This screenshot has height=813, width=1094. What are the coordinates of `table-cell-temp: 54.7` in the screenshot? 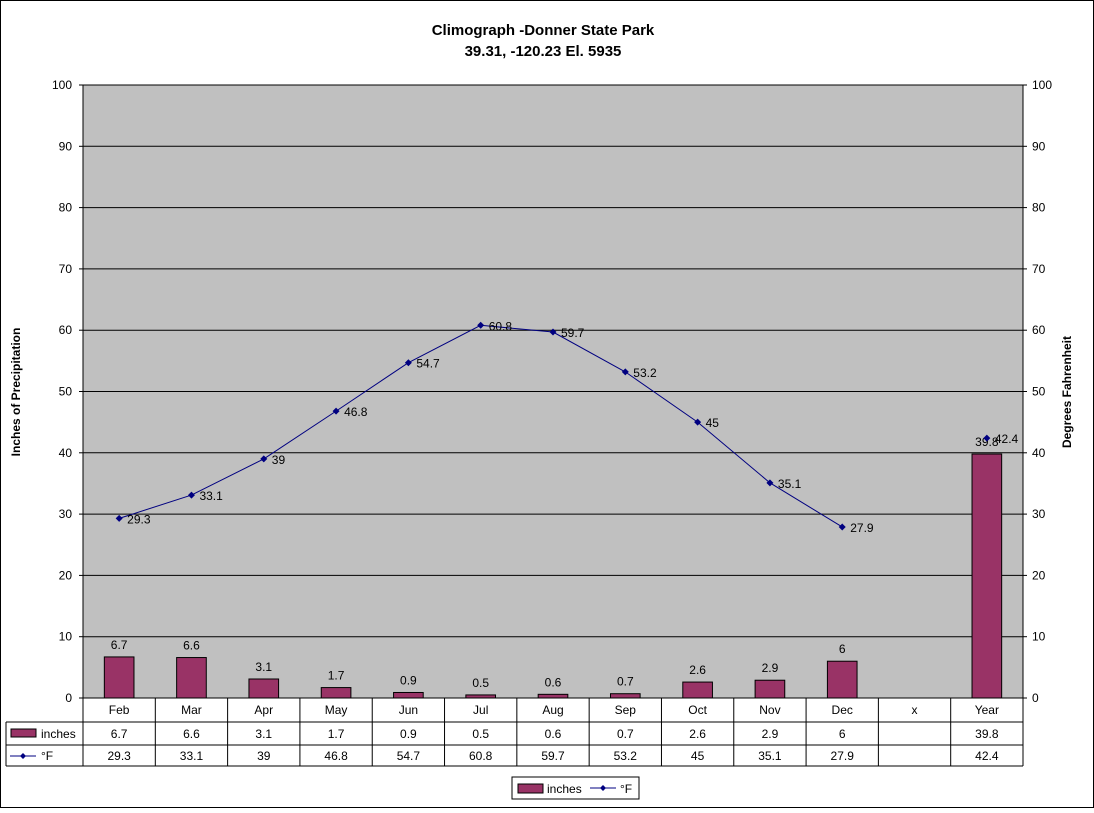 It's located at (409, 756).